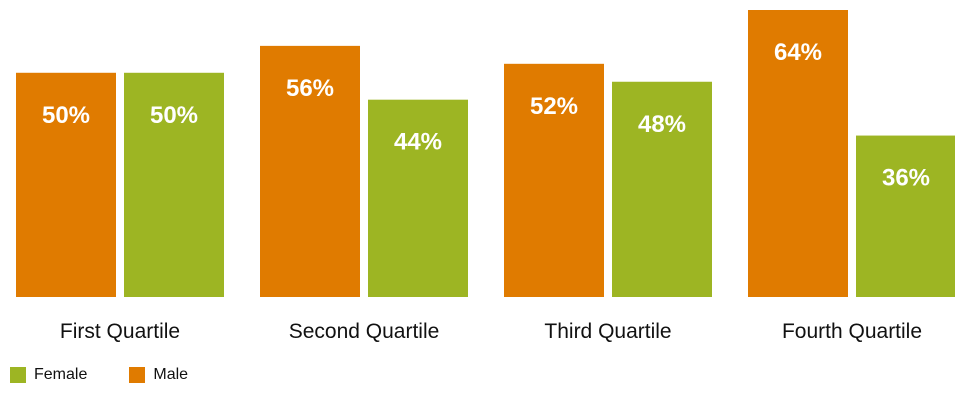 The height and width of the screenshot is (398, 955). I want to click on category-label-1: First Quartile, so click(120, 331).